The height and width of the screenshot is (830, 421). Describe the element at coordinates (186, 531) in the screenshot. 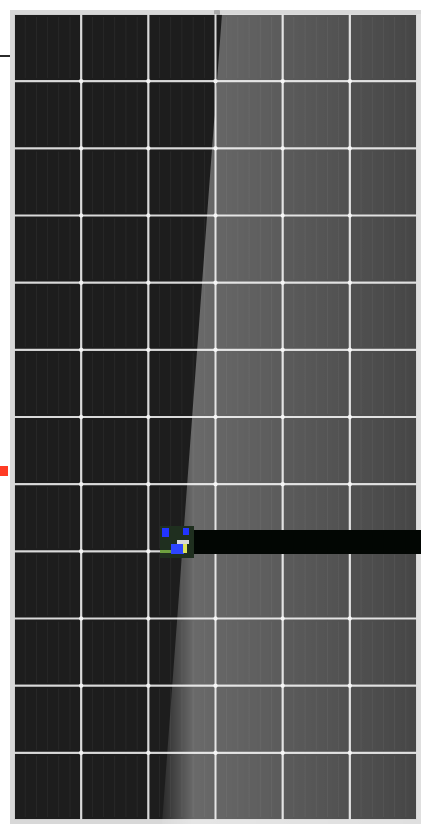

I see `chip-blue-mark-b` at that location.